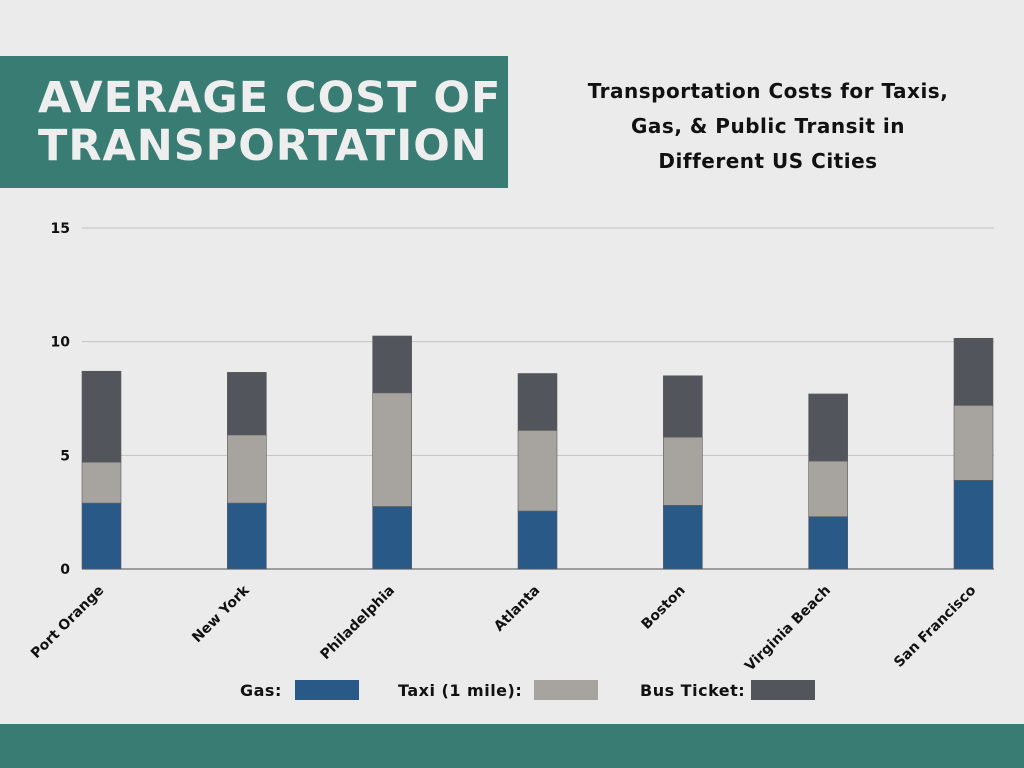 The width and height of the screenshot is (1024, 768). Describe the element at coordinates (935, 626) in the screenshot. I see `x-tick-label: San Francisco` at that location.